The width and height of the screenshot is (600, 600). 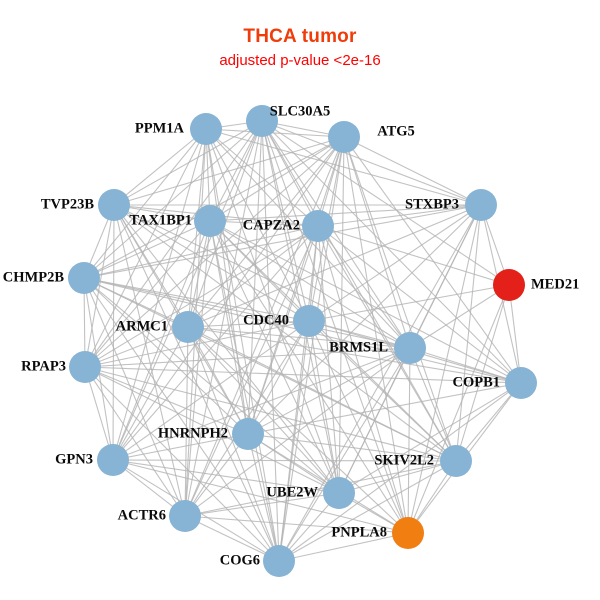 What do you see at coordinates (114, 205) in the screenshot?
I see `graph-node-tvp23b` at bounding box center [114, 205].